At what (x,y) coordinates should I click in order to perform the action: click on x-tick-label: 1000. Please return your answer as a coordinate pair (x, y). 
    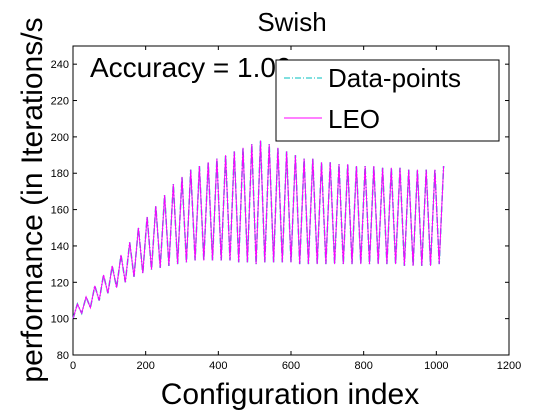
    Looking at the image, I should click on (436, 366).